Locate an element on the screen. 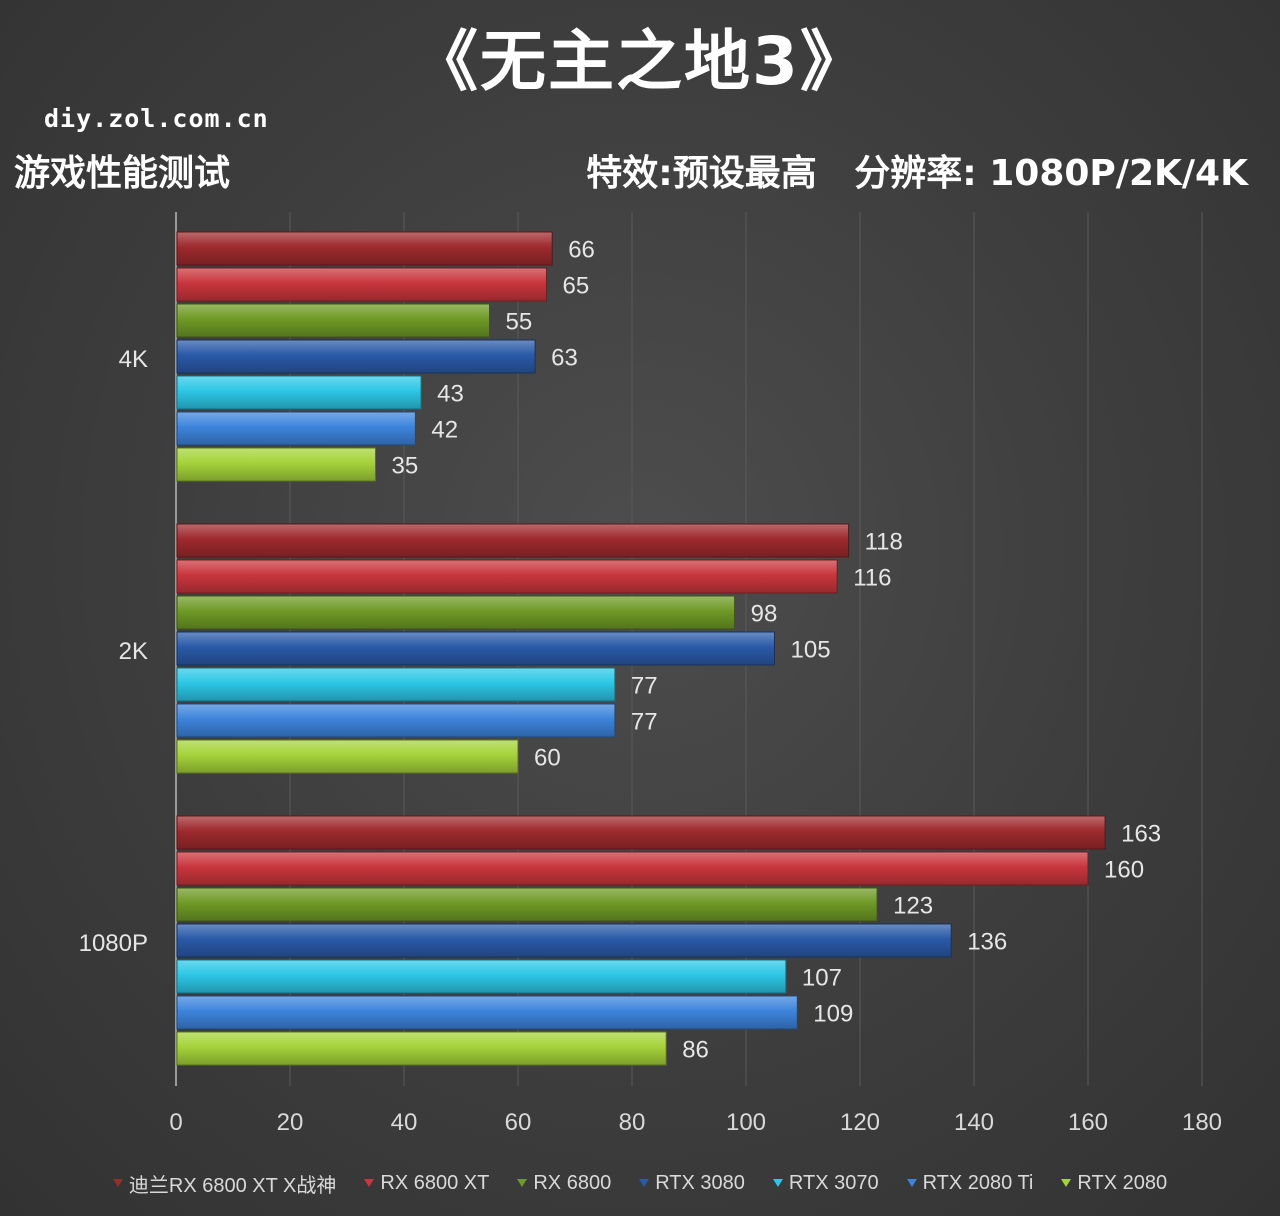  legend-item: RTX 2080 Ti is located at coordinates (970, 1183).